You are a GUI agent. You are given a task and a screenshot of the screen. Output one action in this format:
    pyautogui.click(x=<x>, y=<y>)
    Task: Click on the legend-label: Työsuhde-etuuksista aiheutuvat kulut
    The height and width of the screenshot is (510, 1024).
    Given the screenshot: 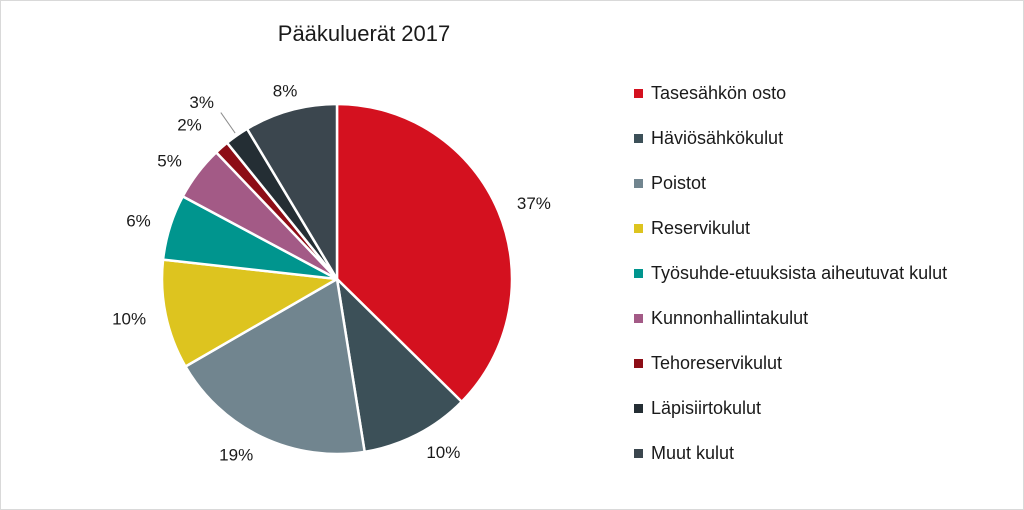 What is the action you would take?
    pyautogui.click(x=799, y=273)
    